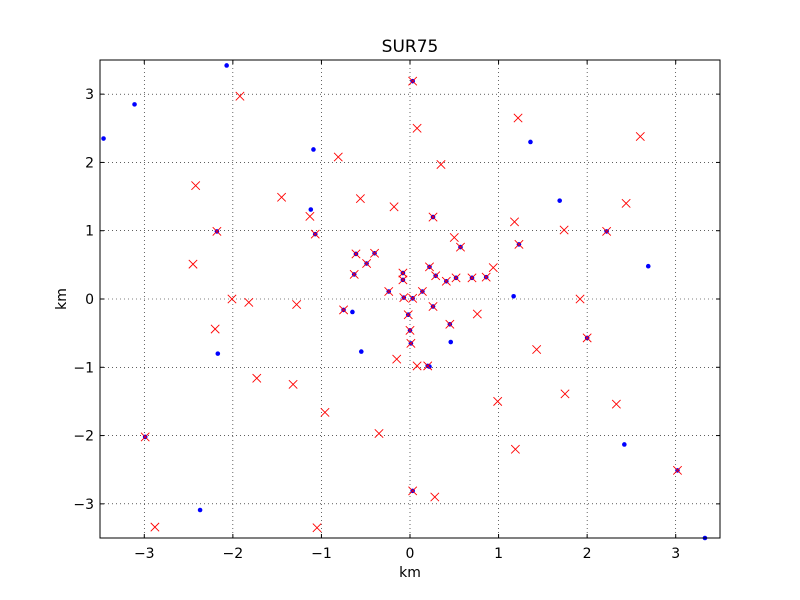 The height and width of the screenshot is (600, 800). What do you see at coordinates (144, 554) in the screenshot?
I see `x-tick-label: −3` at bounding box center [144, 554].